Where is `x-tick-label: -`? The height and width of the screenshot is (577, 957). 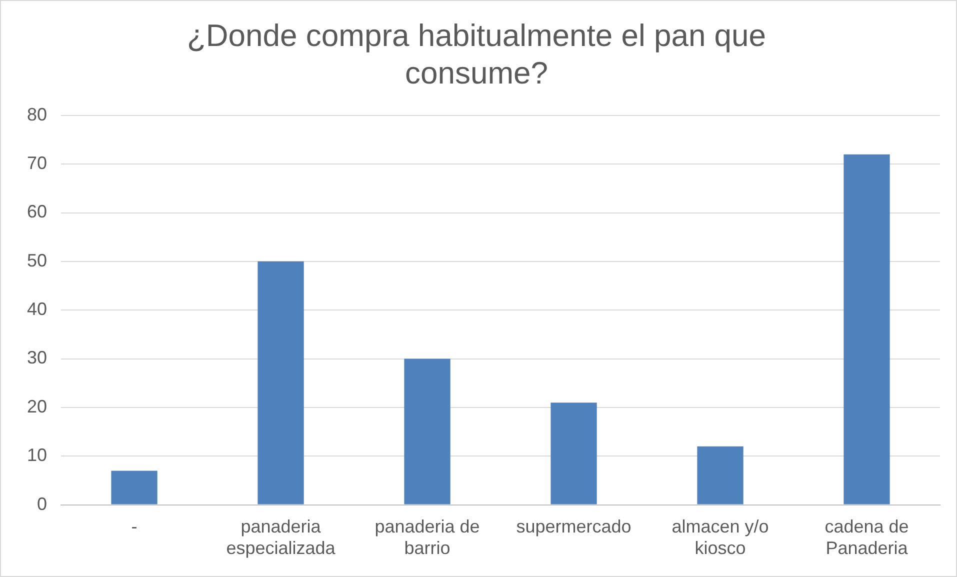 x-tick-label: - is located at coordinates (134, 526).